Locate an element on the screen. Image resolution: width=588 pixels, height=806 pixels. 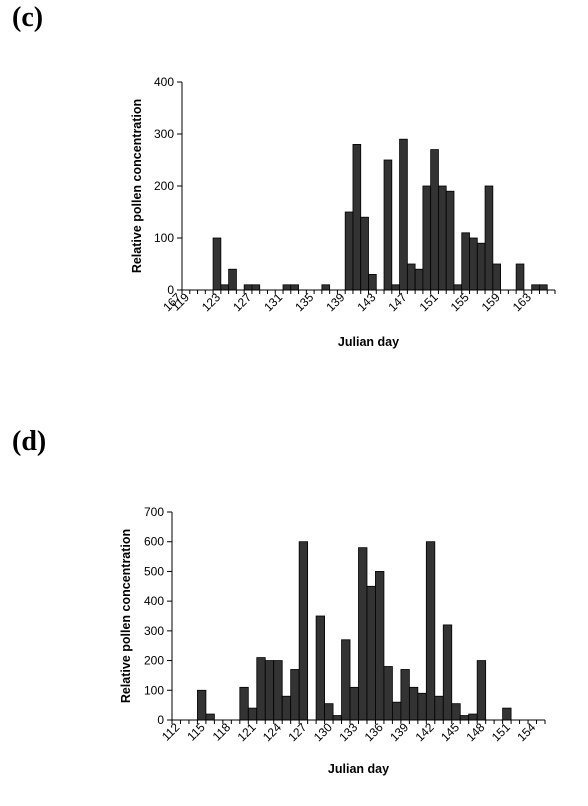
y-tick-label-c-100: 100 is located at coordinates (164, 238).